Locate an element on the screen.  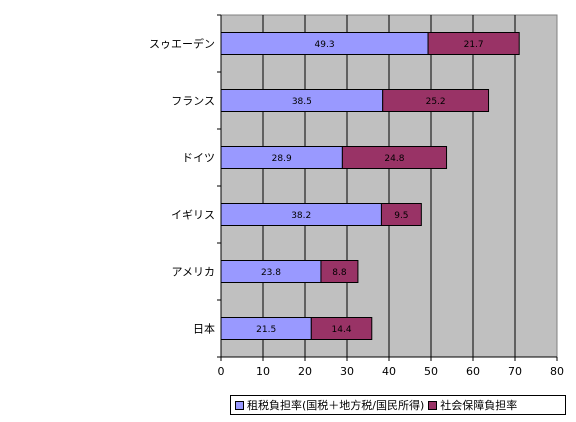
legend-swatch-social is located at coordinates (433, 405).